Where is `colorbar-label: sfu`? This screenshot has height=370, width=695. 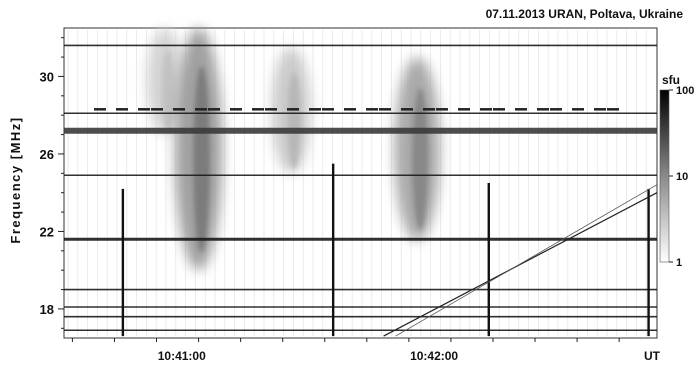
colorbar-label: sfu is located at coordinates (671, 80).